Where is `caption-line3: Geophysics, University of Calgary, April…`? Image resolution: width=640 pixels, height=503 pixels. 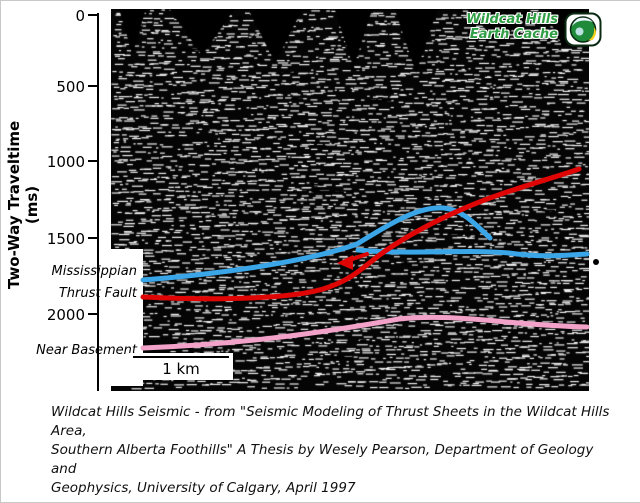
caption-line3: Geophysics, University of Calgary, April… is located at coordinates (203, 488).